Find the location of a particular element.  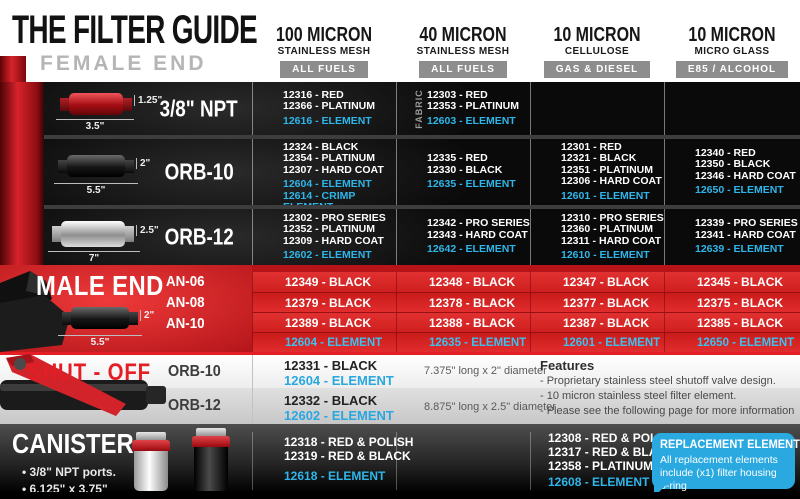

element-number: 12602 - ELEMENT is located at coordinates (339, 415).